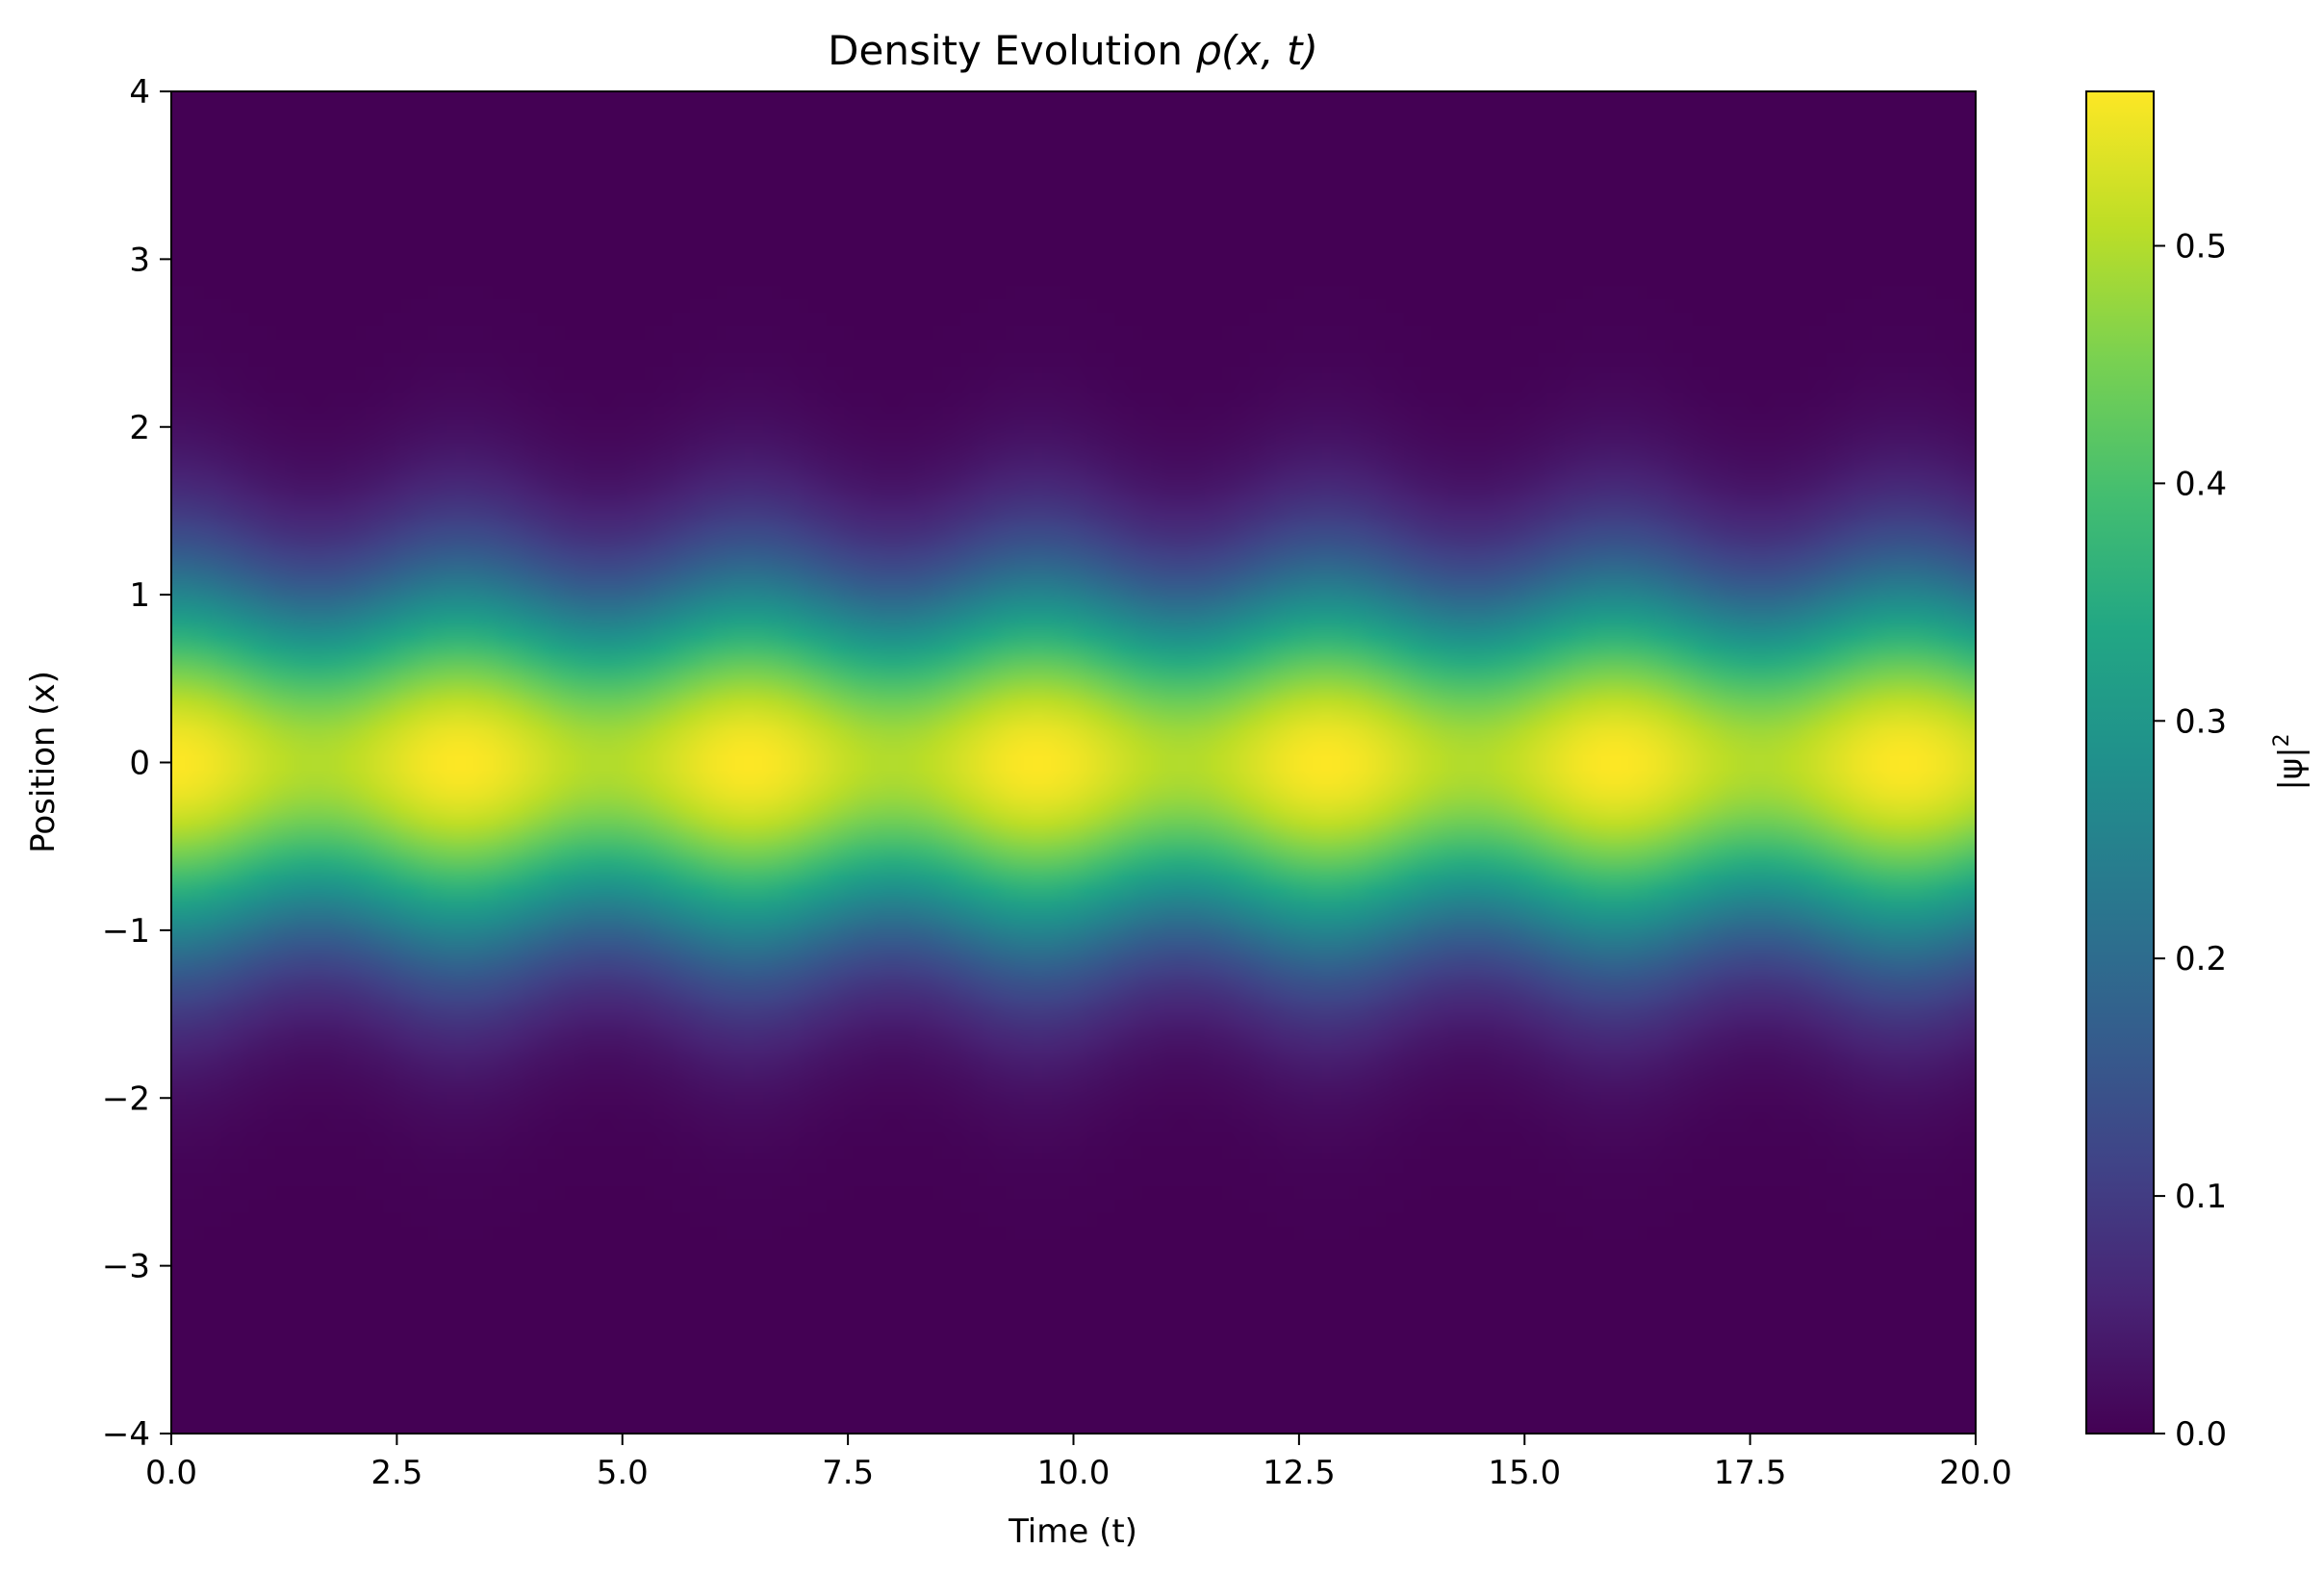 This screenshot has width=2324, height=1574. Describe the element at coordinates (2201, 1197) in the screenshot. I see `colorbar-tick-label: 0.1` at that location.